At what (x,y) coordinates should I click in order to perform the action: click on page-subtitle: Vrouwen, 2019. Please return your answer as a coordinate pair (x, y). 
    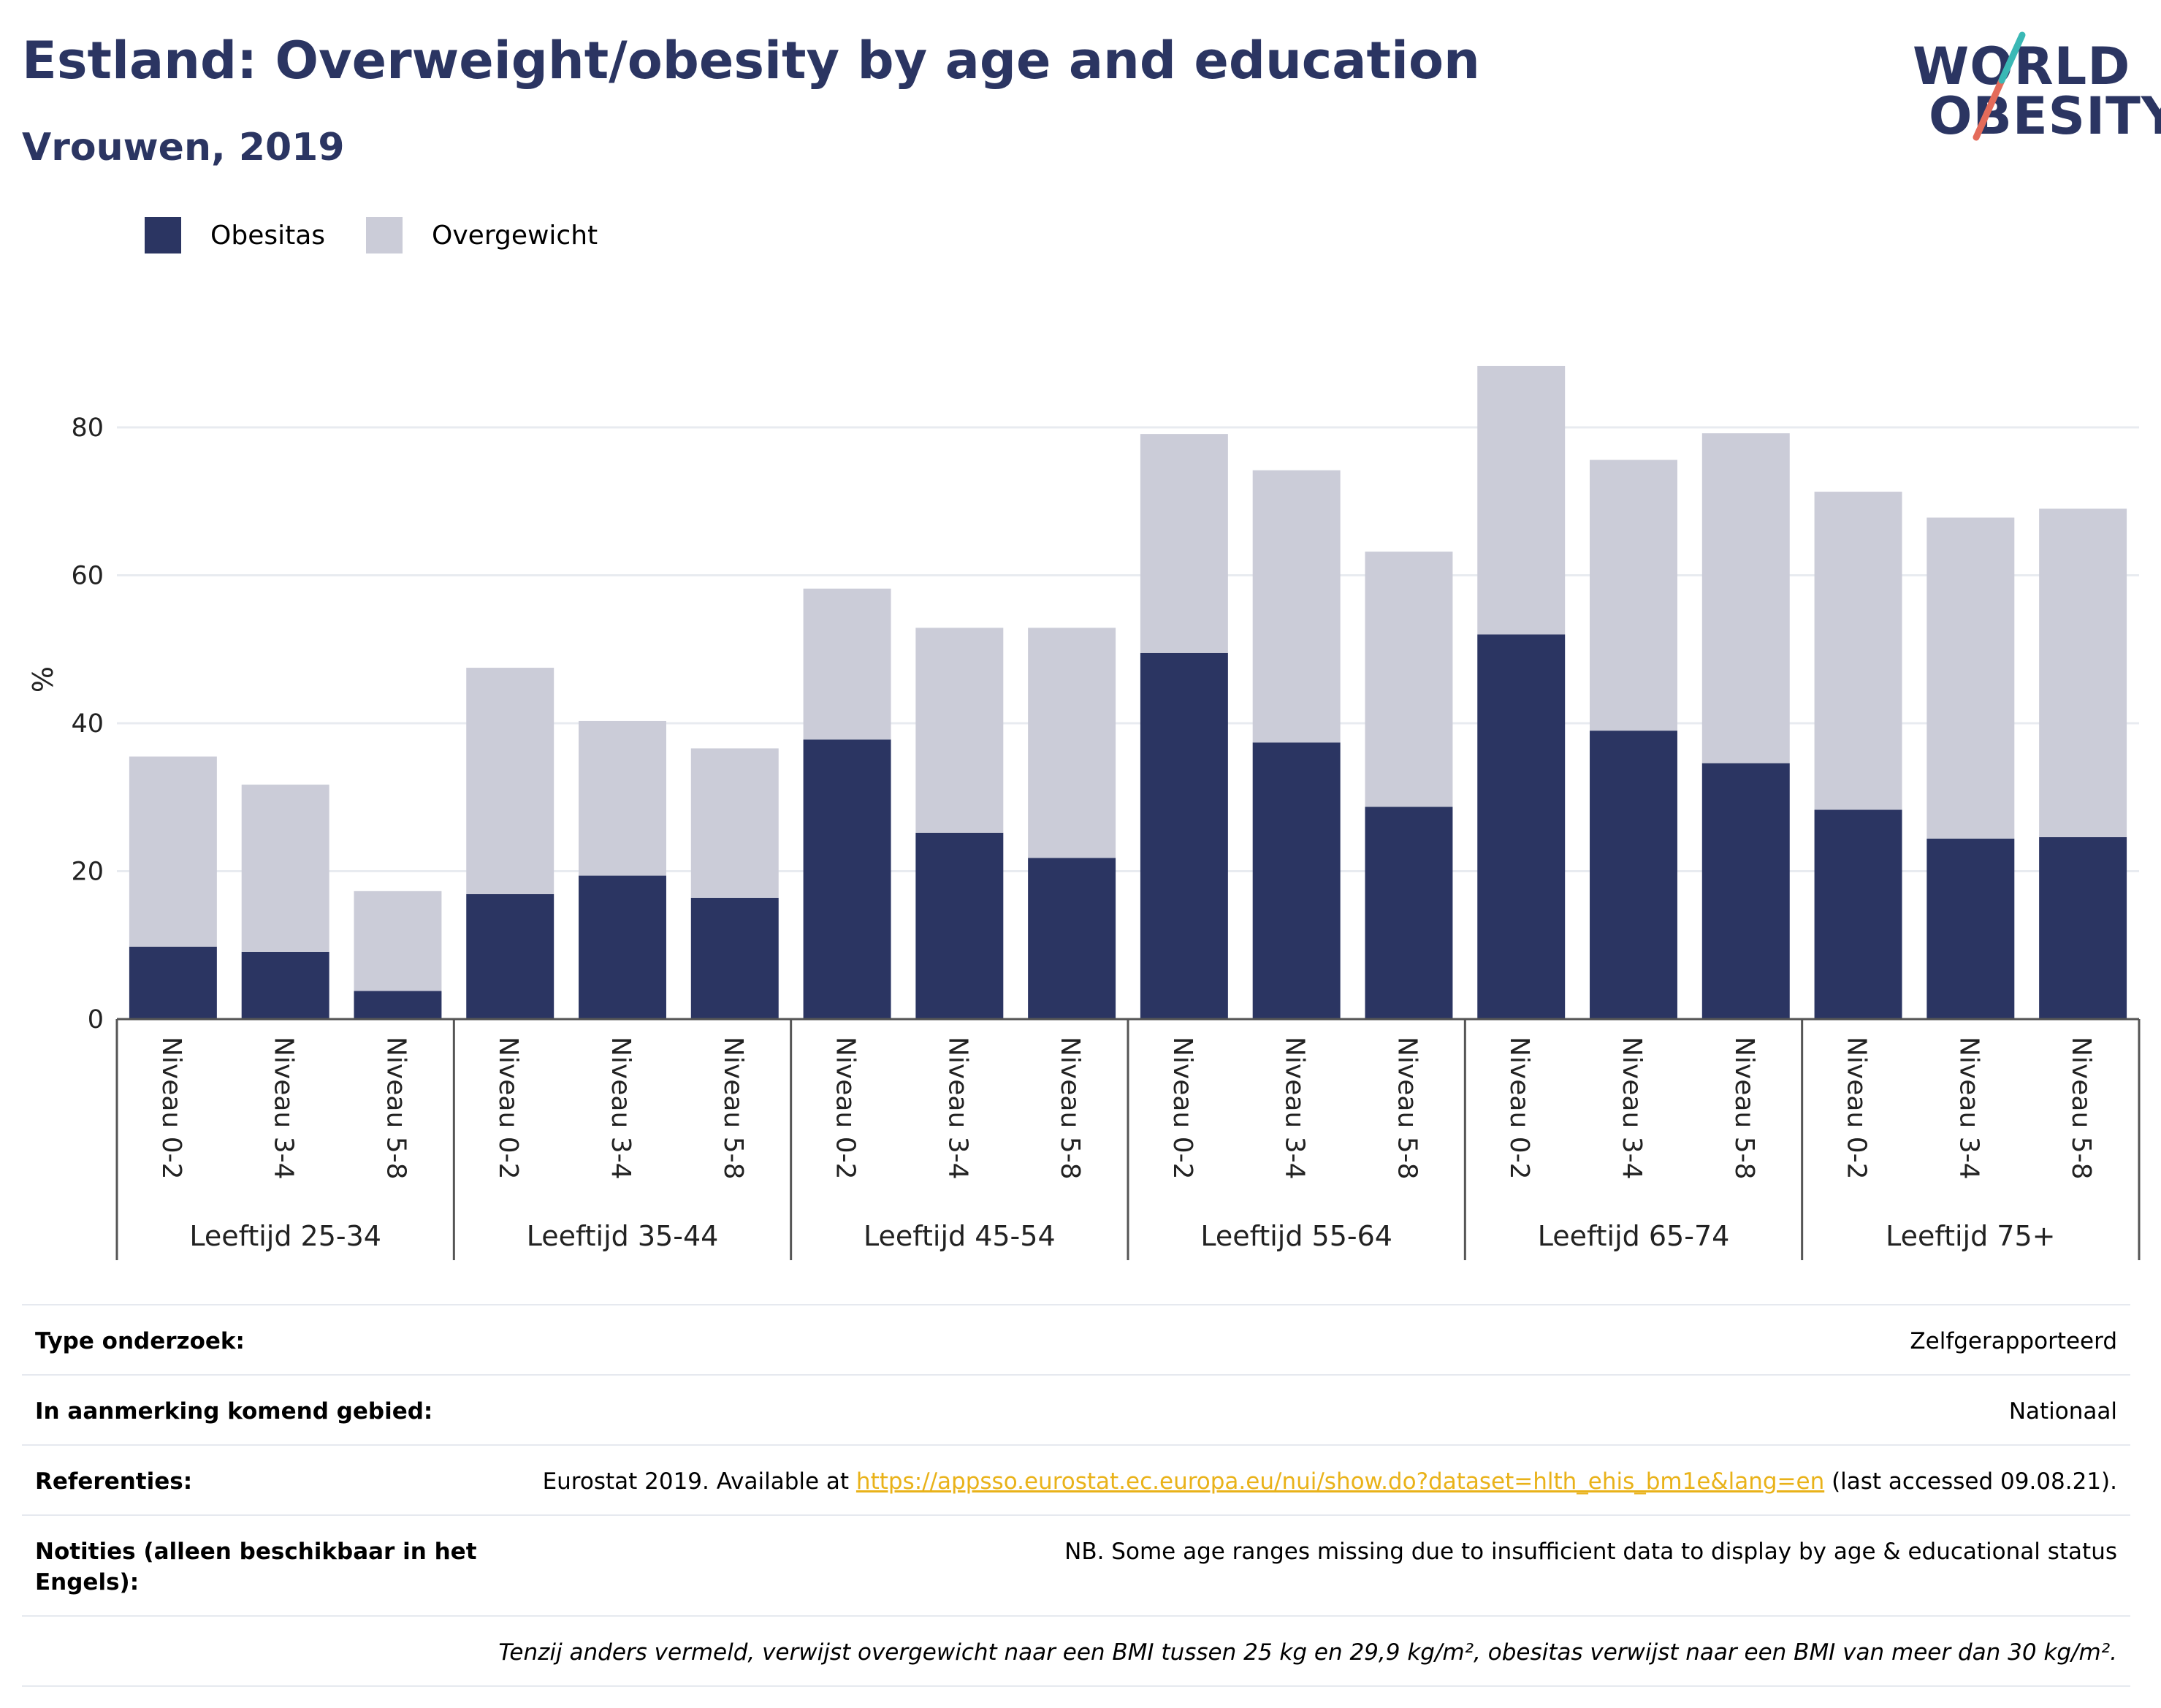
    Looking at the image, I should click on (184, 147).